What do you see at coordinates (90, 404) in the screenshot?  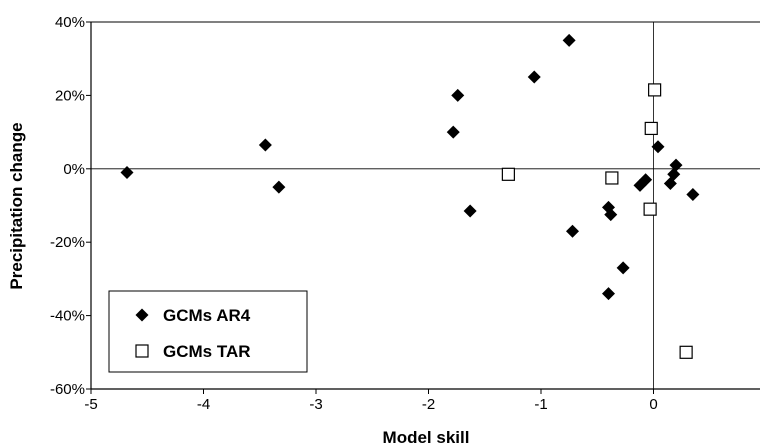 I see `x-tick-label: -5` at bounding box center [90, 404].